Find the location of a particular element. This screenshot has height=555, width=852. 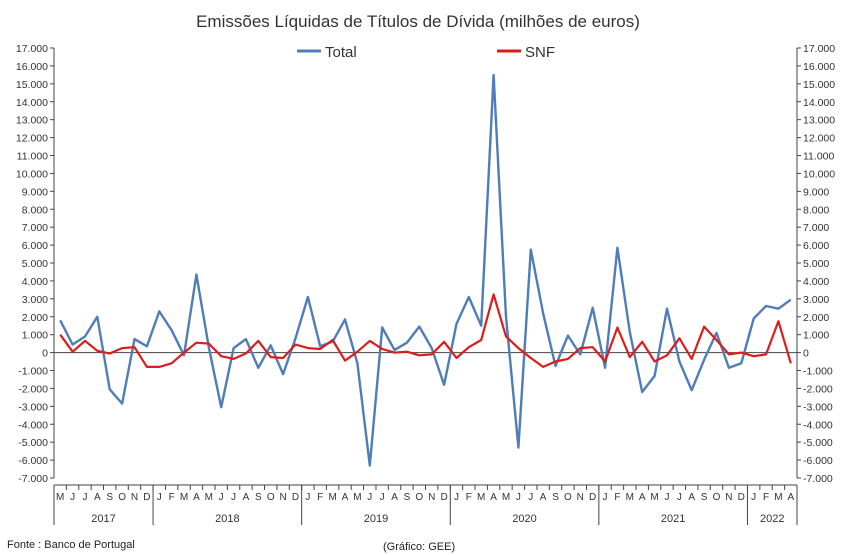

y-tick-label-right: -4.000 is located at coordinates (818, 425).